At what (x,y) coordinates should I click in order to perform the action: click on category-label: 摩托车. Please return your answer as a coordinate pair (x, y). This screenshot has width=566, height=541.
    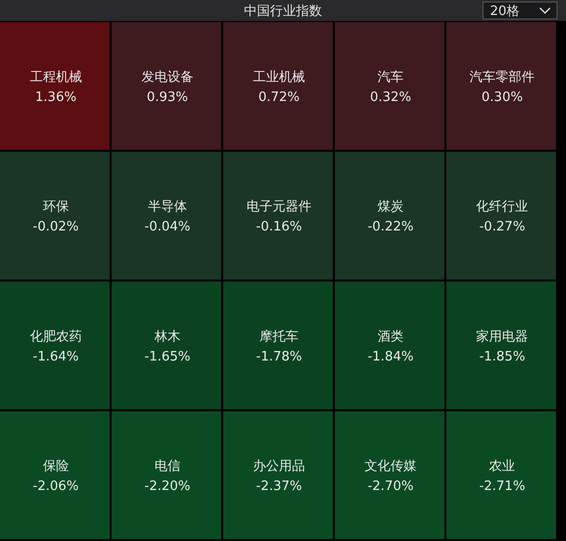
    Looking at the image, I should click on (279, 336).